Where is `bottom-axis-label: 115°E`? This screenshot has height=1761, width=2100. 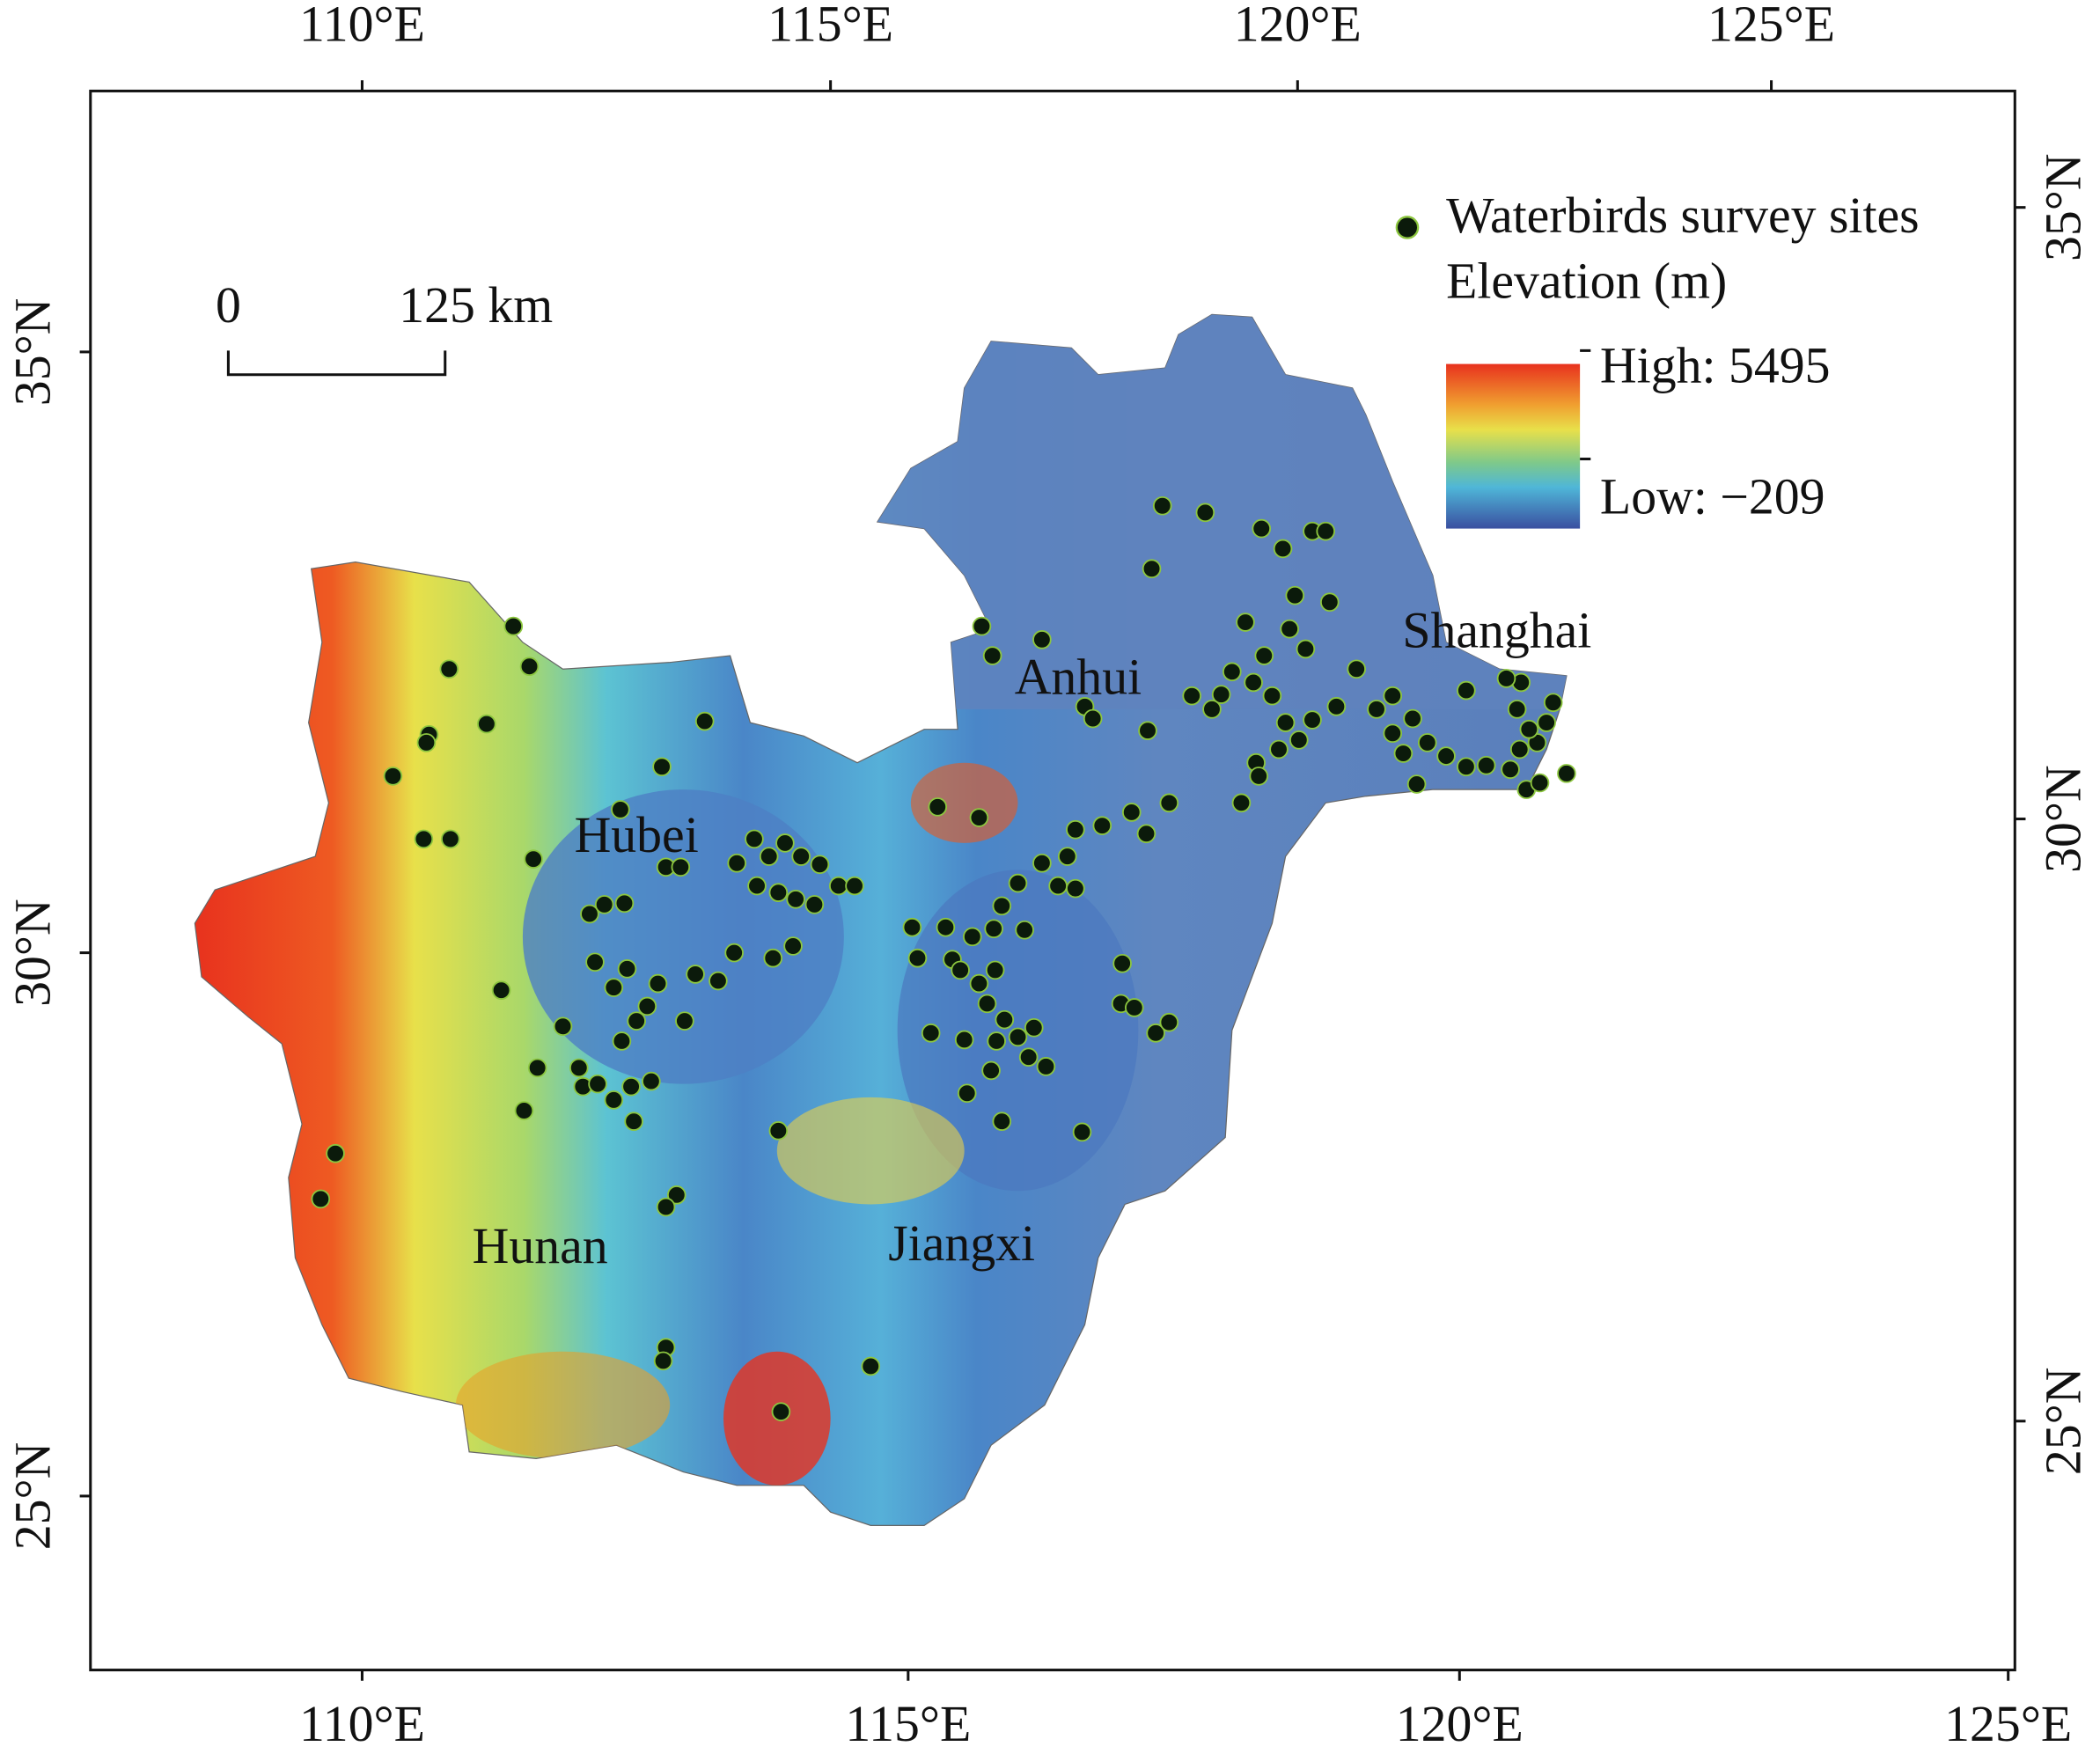 bottom-axis-label: 115°E is located at coordinates (908, 1725).